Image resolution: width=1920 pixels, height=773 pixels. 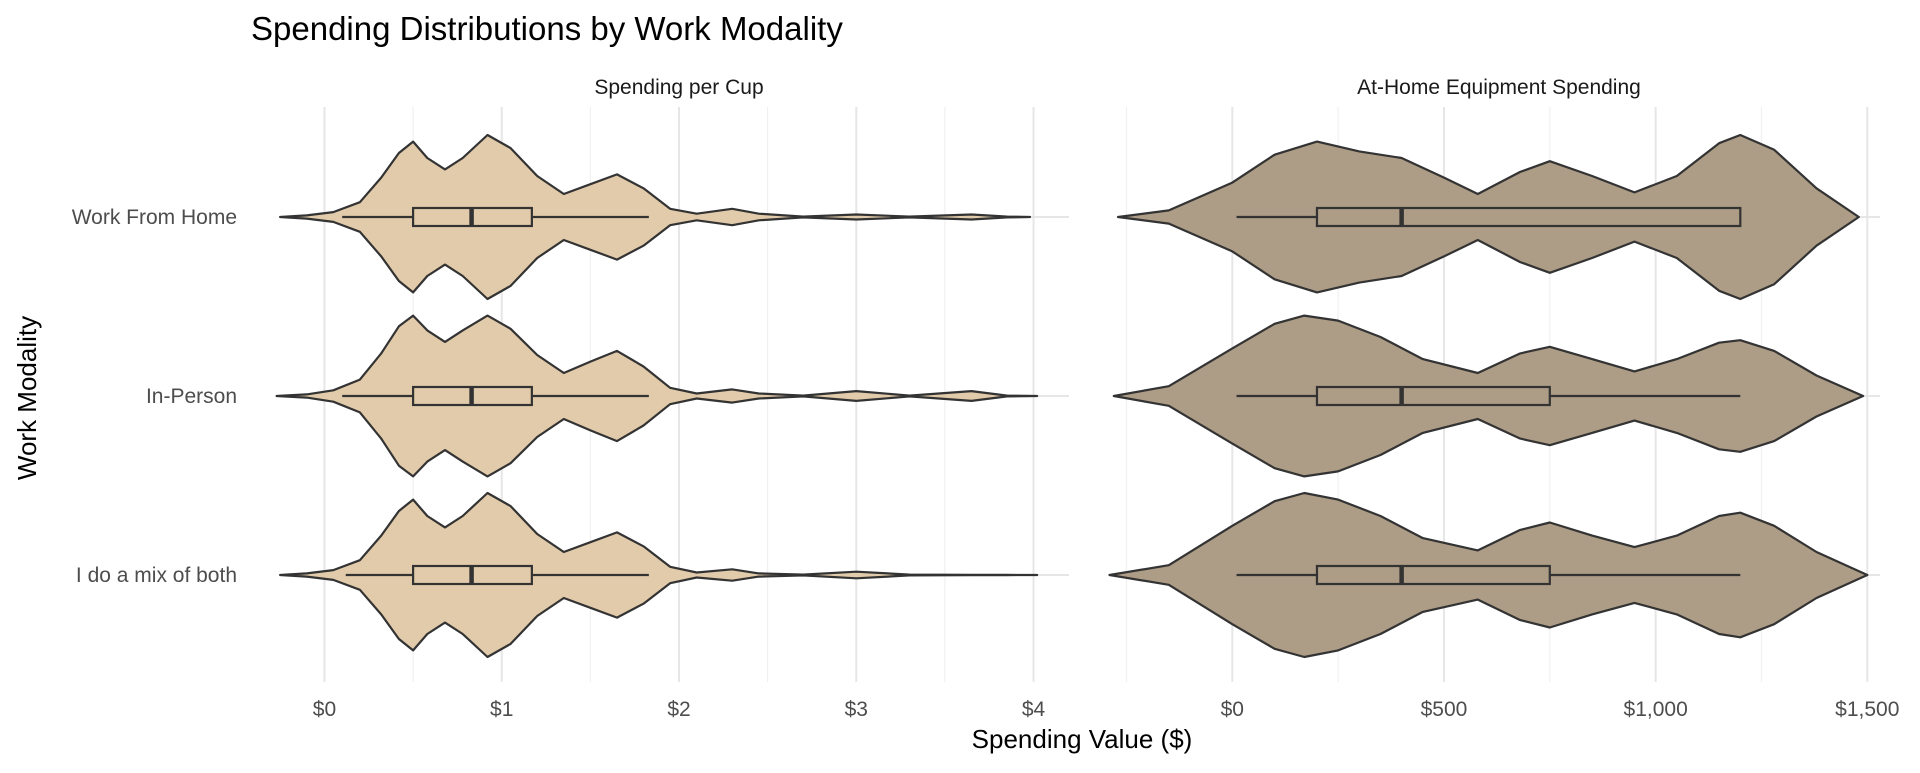 I want to click on x-tick-label: $500, so click(x=1444, y=709).